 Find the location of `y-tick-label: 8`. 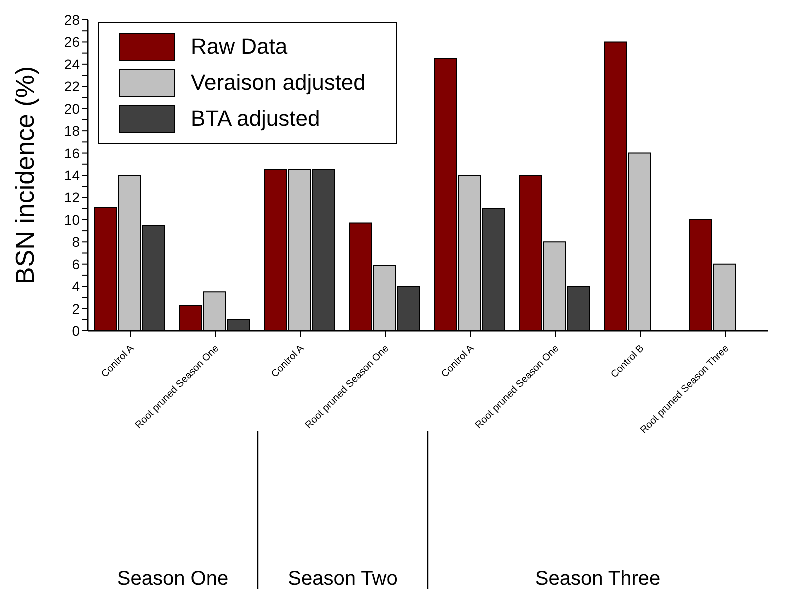

y-tick-label: 8 is located at coordinates (76, 242).